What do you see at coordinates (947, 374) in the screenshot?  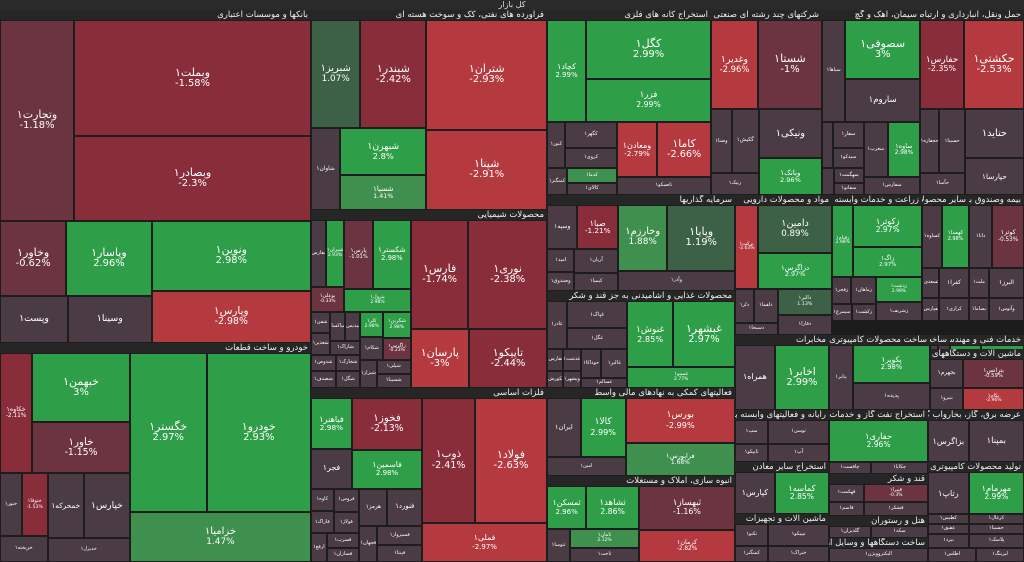 I see `stock-cell: بجهرم۱` at bounding box center [947, 374].